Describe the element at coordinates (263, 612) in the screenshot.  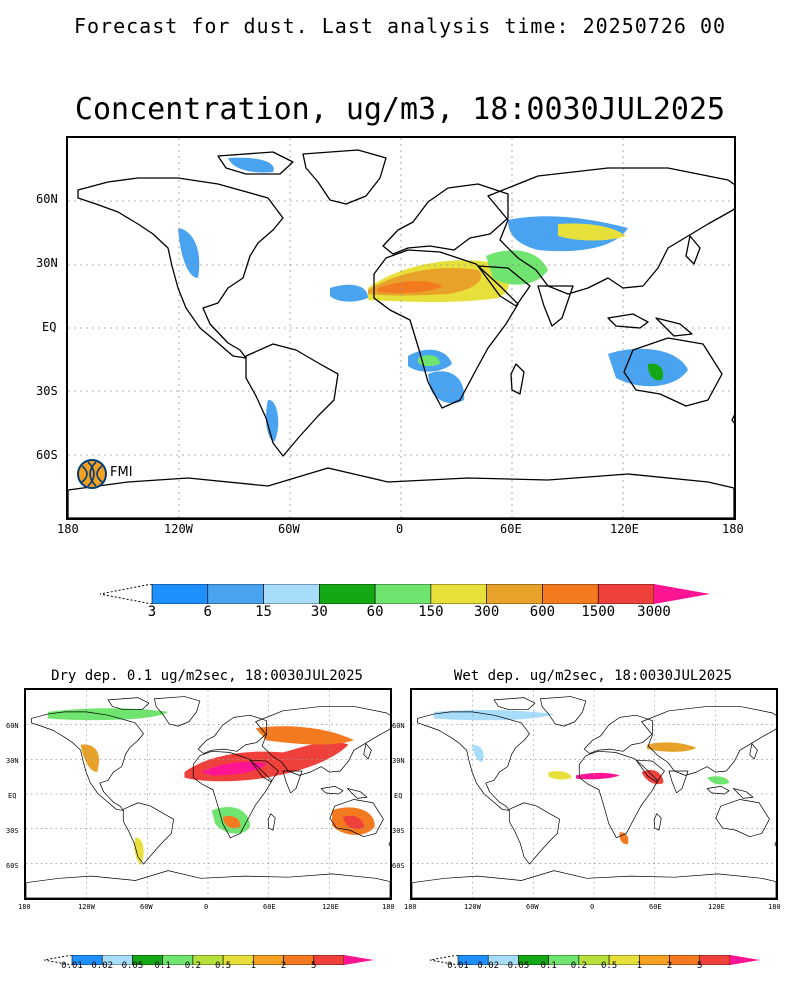
I see `colorbar-tick-label: 15` at that location.